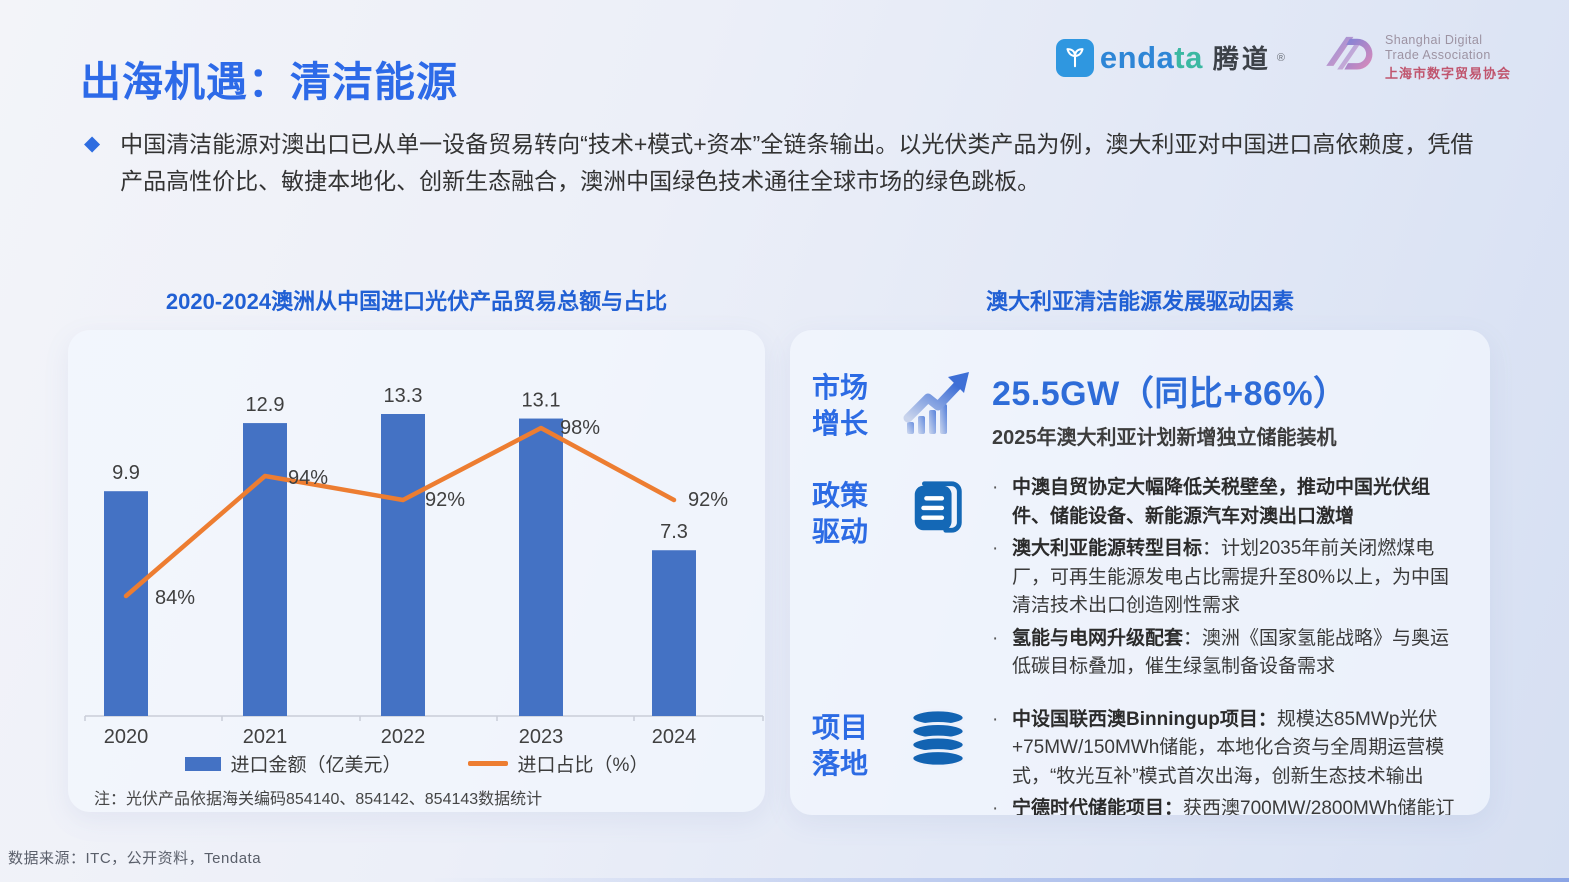 This screenshot has width=1569, height=882. I want to click on chart-legend: 进口金额（亿美元） 进口占比（%）, so click(416, 763).